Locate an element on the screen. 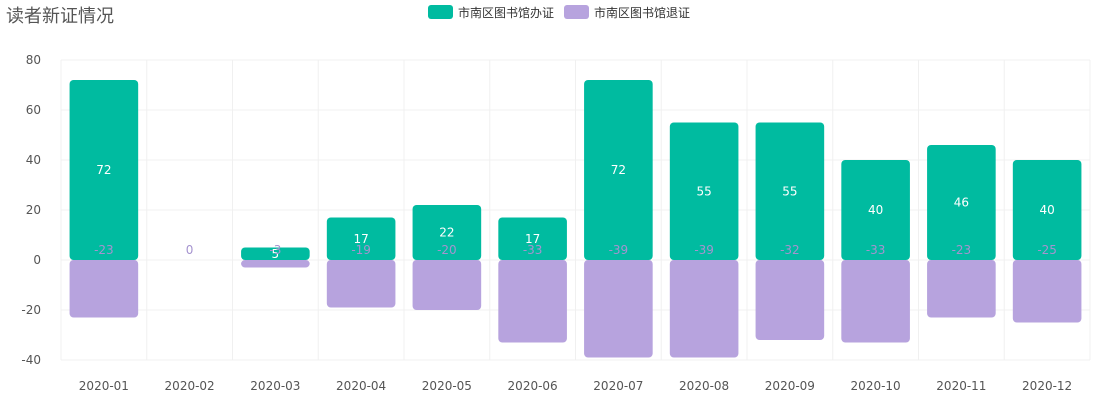 Image resolution: width=1111 pixels, height=400 pixels. x-tick-label: 2020-04 is located at coordinates (361, 386).